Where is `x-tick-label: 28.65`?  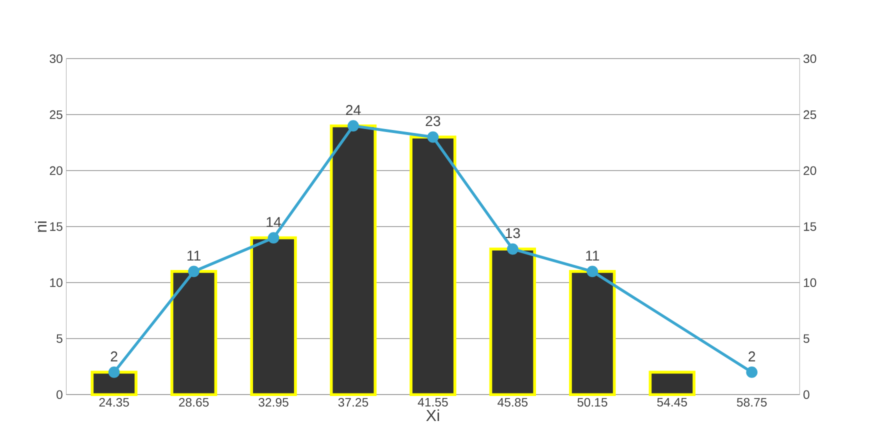
x-tick-label: 28.65 is located at coordinates (194, 402).